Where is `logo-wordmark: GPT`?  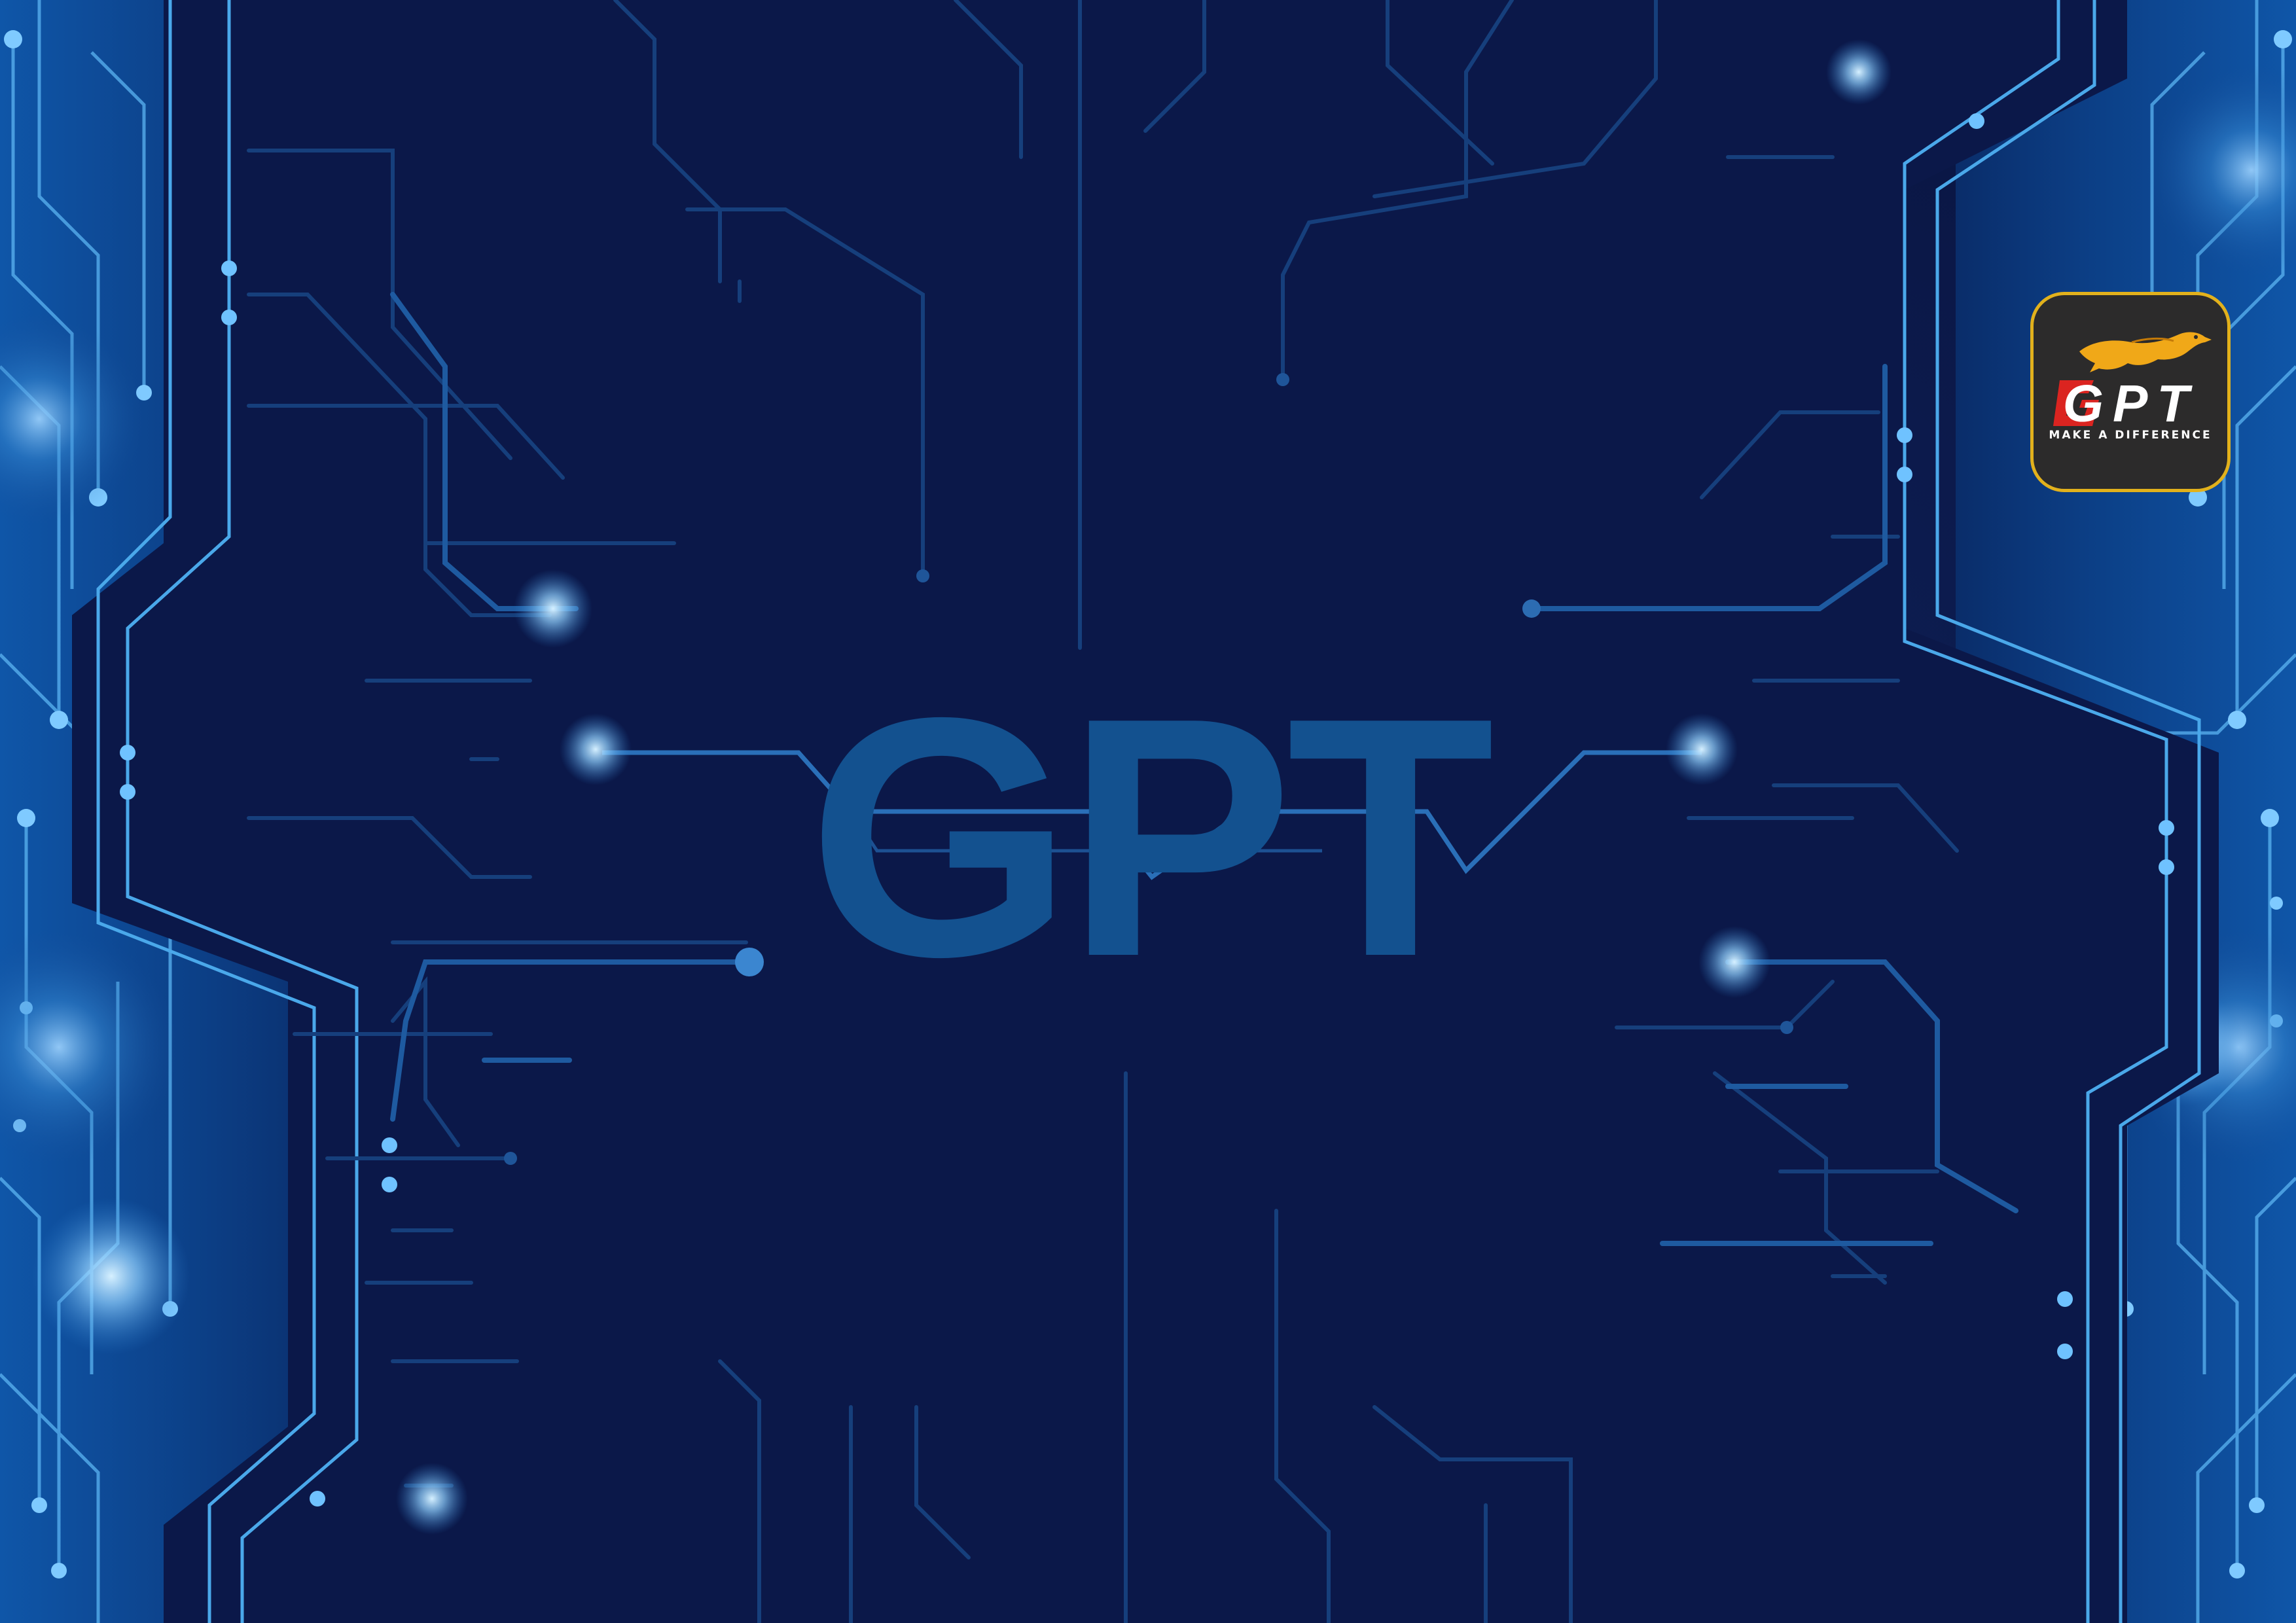
logo-wordmark: GPT is located at coordinates (2130, 403).